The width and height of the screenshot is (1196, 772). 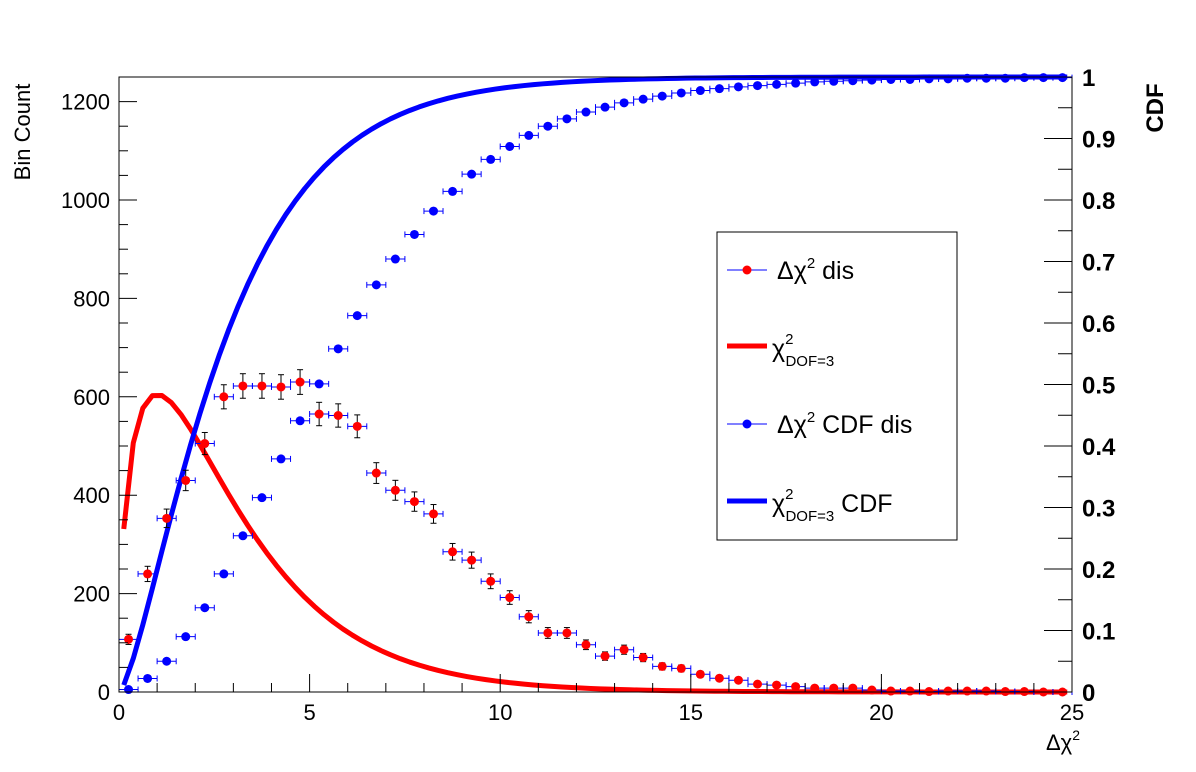 What do you see at coordinates (22, 132) in the screenshot?
I see `y-axis-title: Bin Count` at bounding box center [22, 132].